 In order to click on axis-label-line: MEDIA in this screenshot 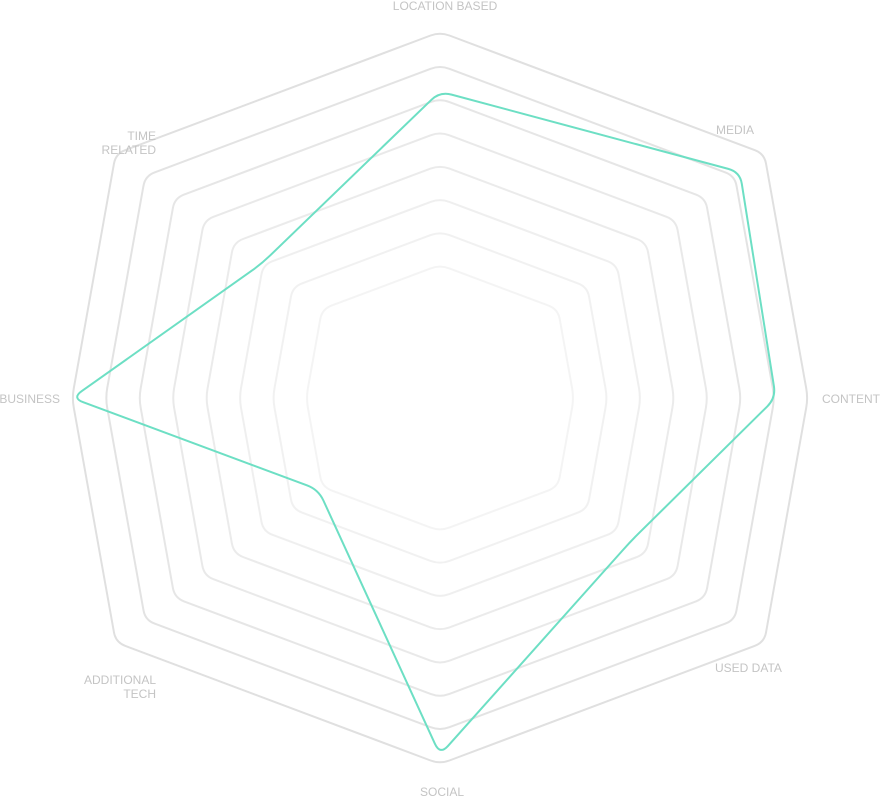, I will do `click(735, 130)`.